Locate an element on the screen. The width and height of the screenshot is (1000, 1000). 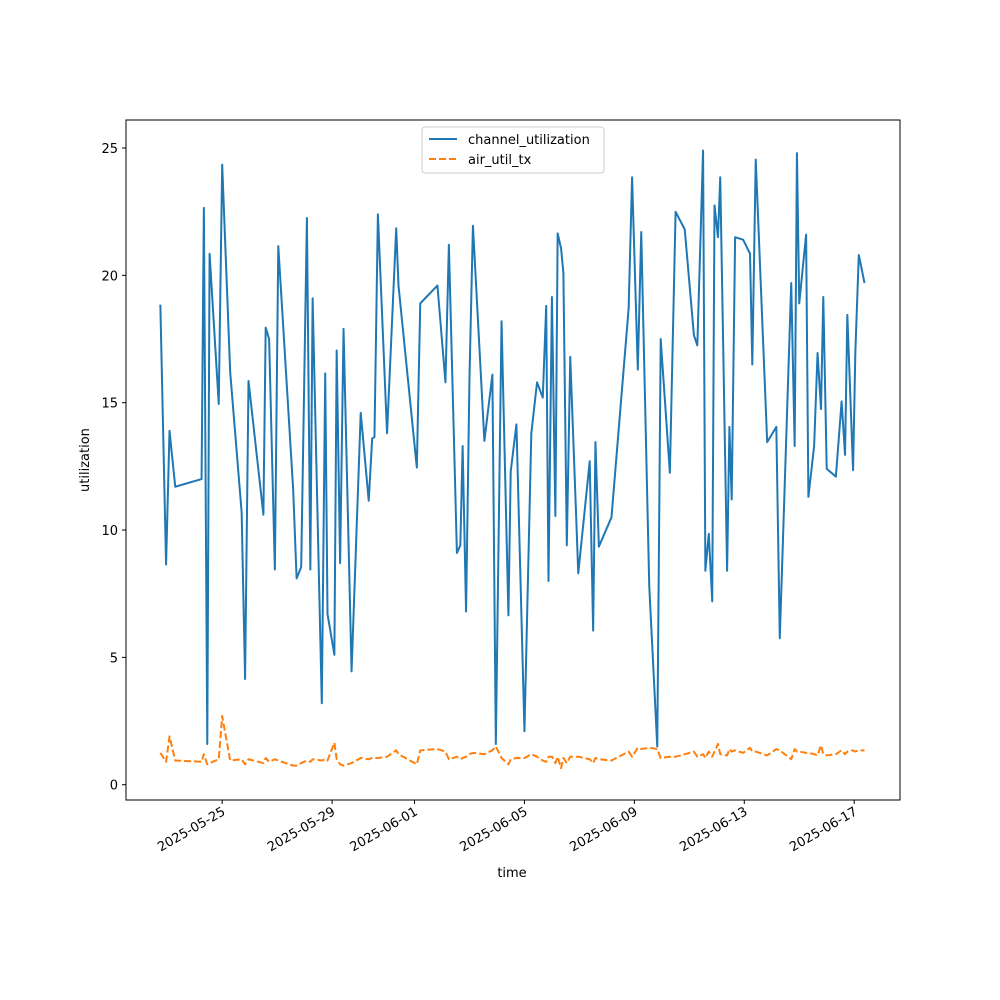
x-tick-label: 2025-06-13 is located at coordinates (713, 829).